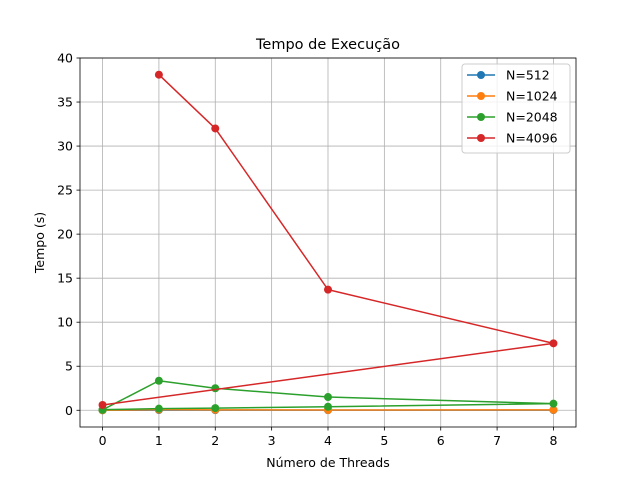  What do you see at coordinates (65, 58) in the screenshot?
I see `y-tick-label: 40` at bounding box center [65, 58].